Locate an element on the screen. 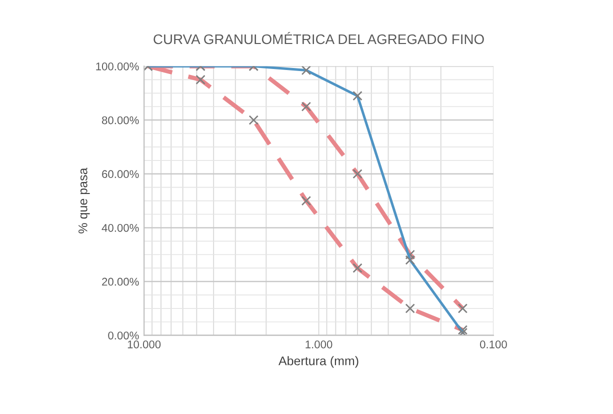 This screenshot has height=414, width=613. y-tick-label: 80.00% is located at coordinates (120, 120).